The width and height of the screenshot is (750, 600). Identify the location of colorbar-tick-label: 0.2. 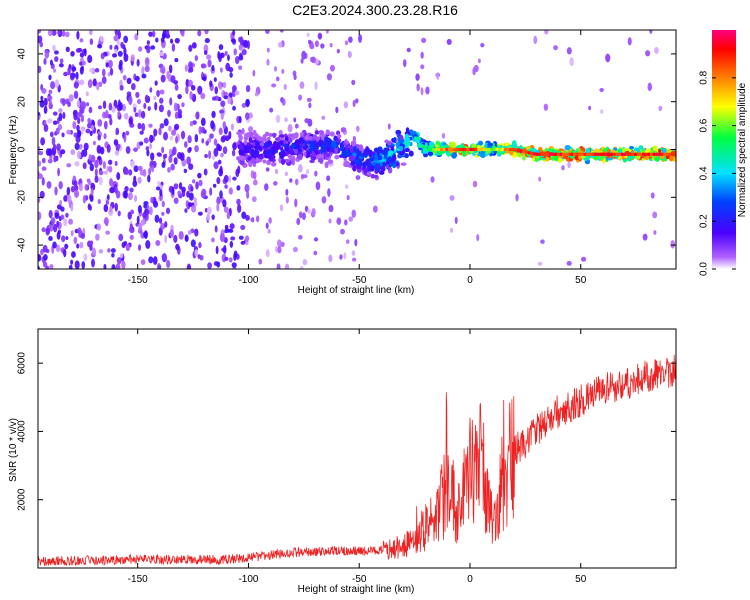
(704, 221).